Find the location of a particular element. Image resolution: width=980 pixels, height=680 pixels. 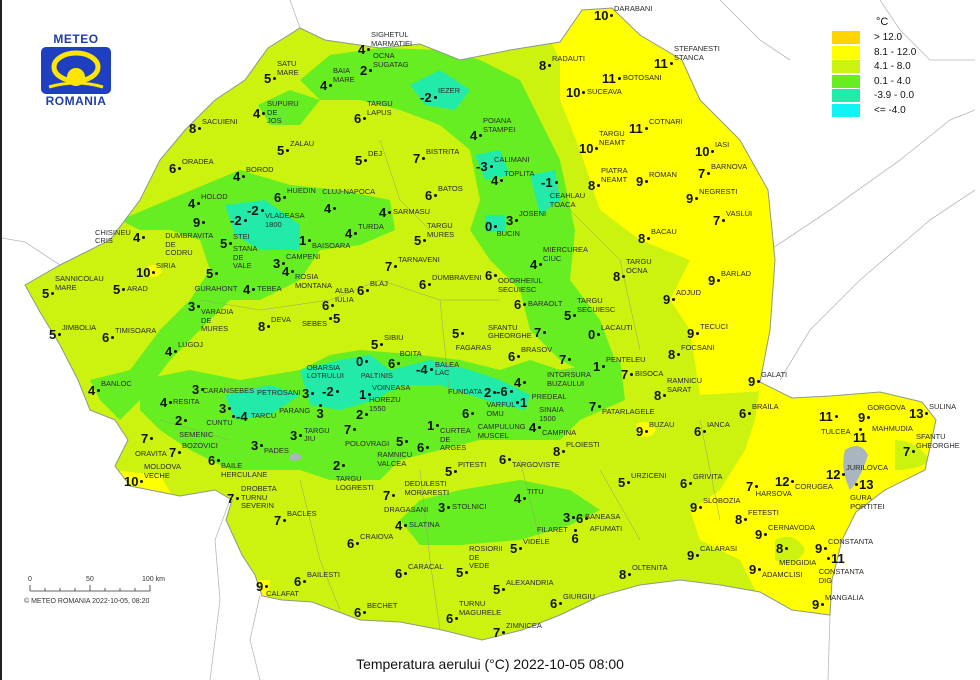

station-name: LUGOJ is located at coordinates (191, 344).